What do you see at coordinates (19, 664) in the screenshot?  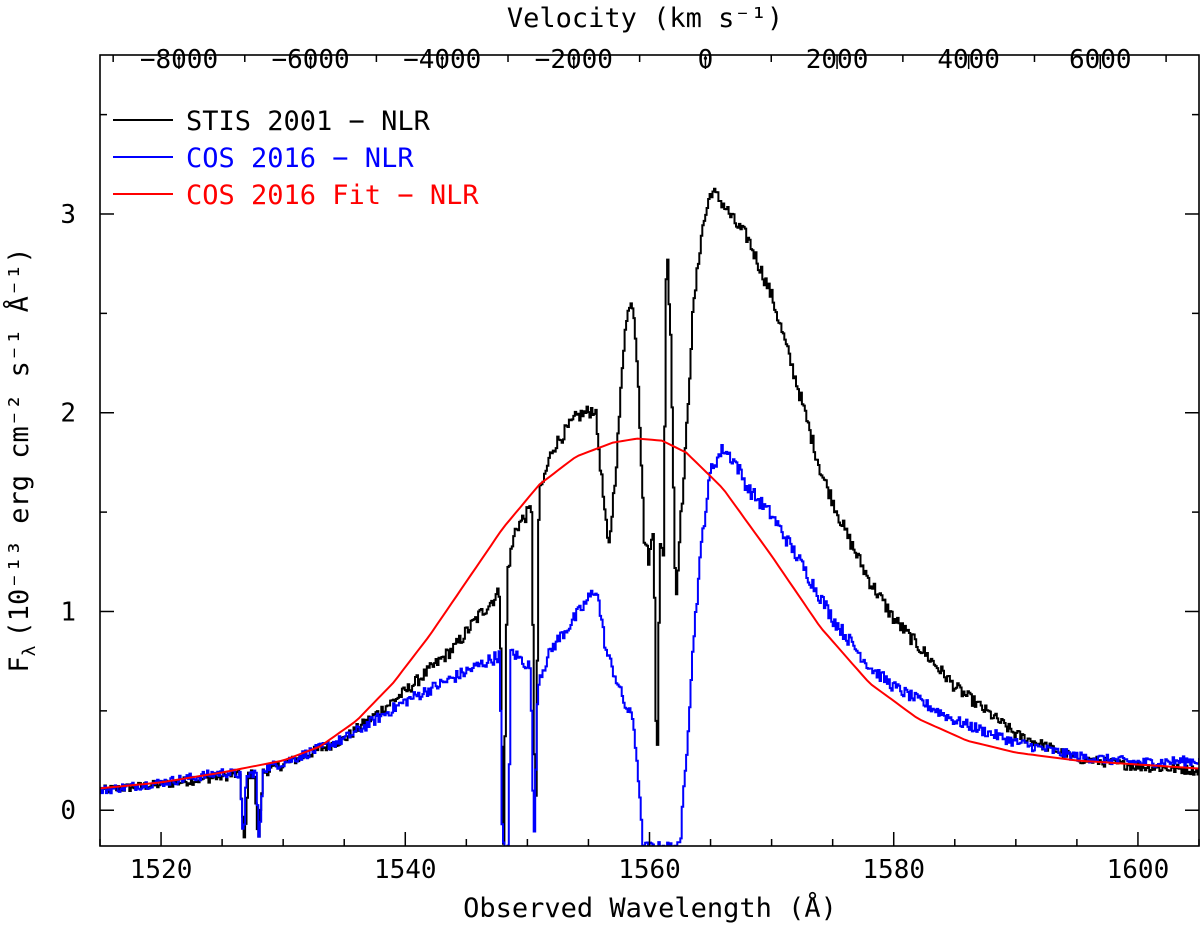 I see `y-axis-title-symbol: F` at bounding box center [19, 664].